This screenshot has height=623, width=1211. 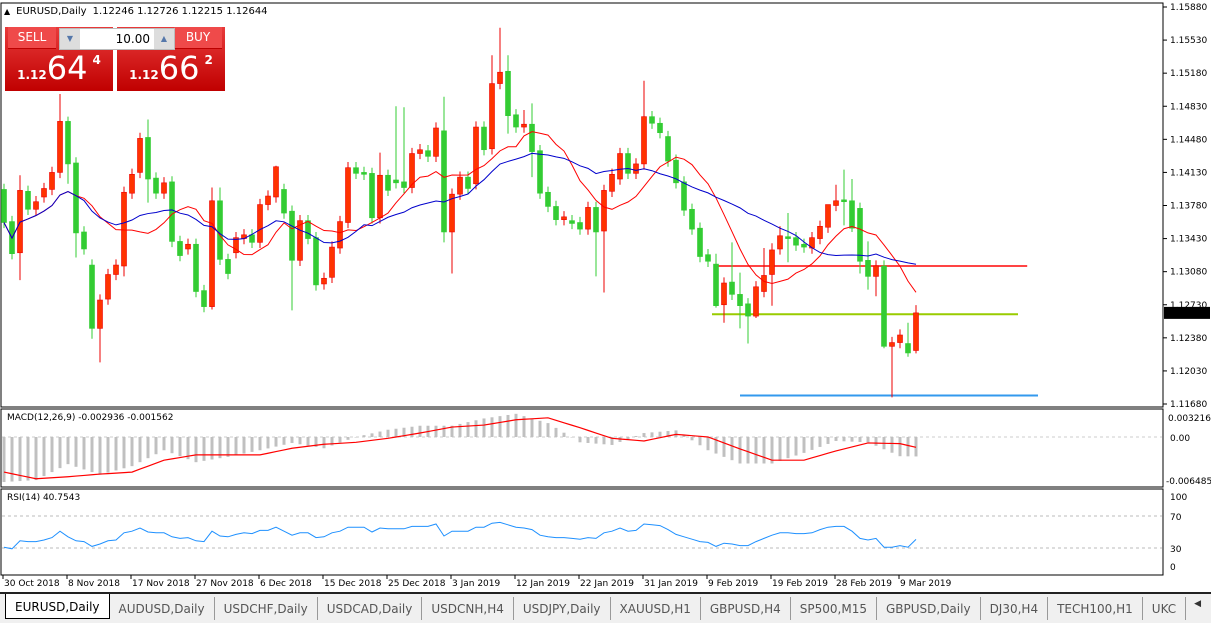 I want to click on rsi-axis-label: 0, so click(x=1173, y=568).